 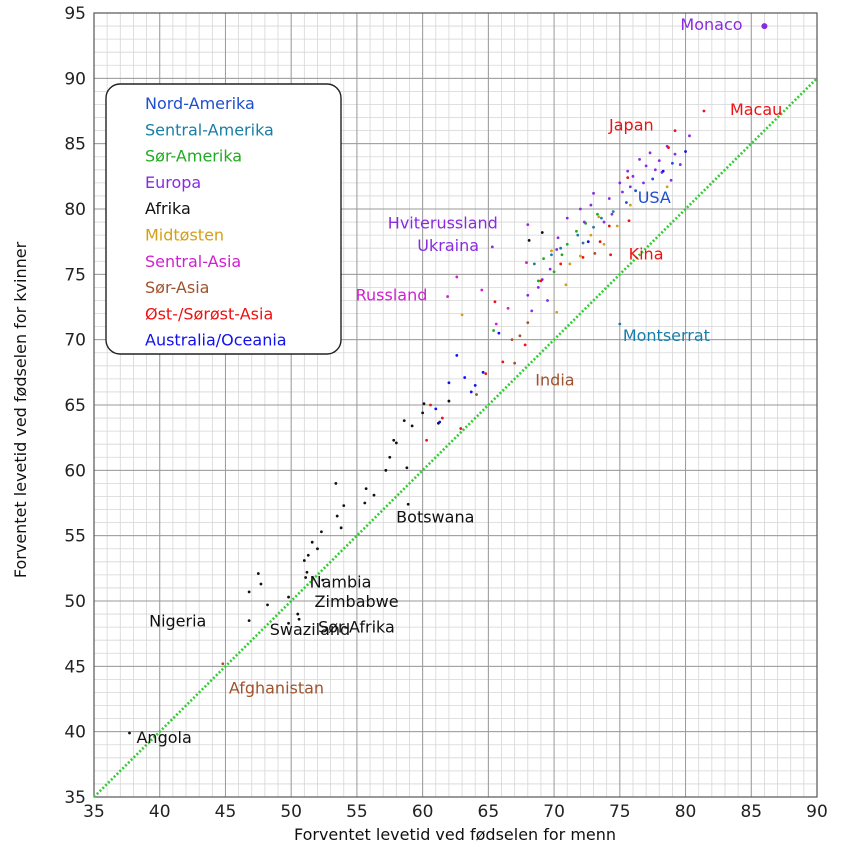 I want to click on x-tick-label: 85, so click(x=751, y=812).